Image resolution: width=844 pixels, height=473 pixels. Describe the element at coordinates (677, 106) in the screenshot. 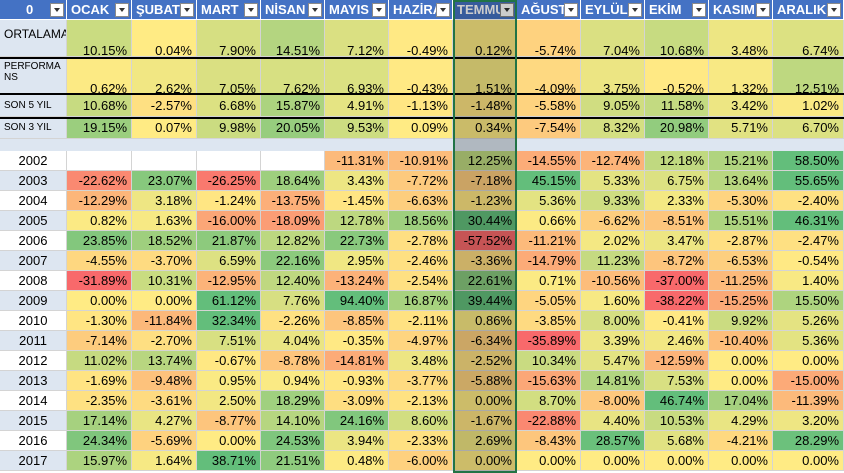

I see `summary-value-cell: 11.58%` at that location.